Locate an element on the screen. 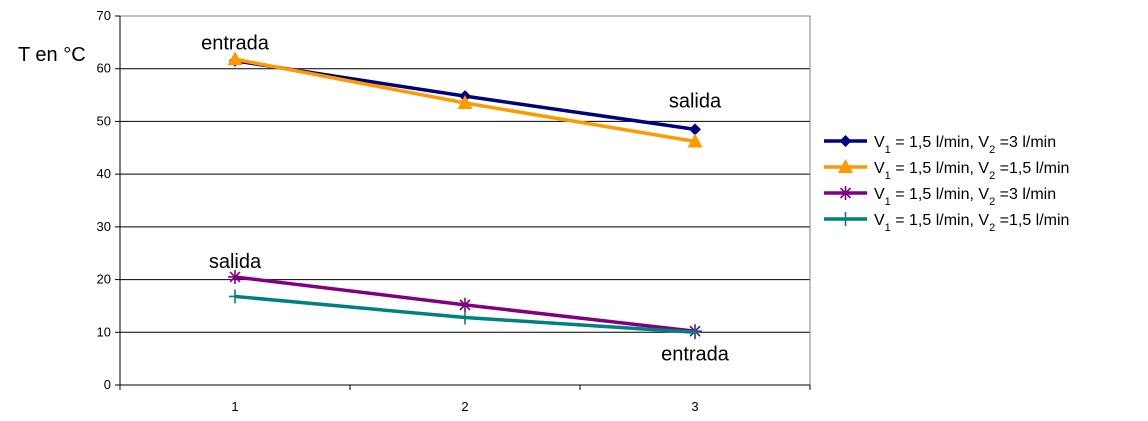 The width and height of the screenshot is (1148, 421). y-tick-label: 20 is located at coordinates (104, 279).